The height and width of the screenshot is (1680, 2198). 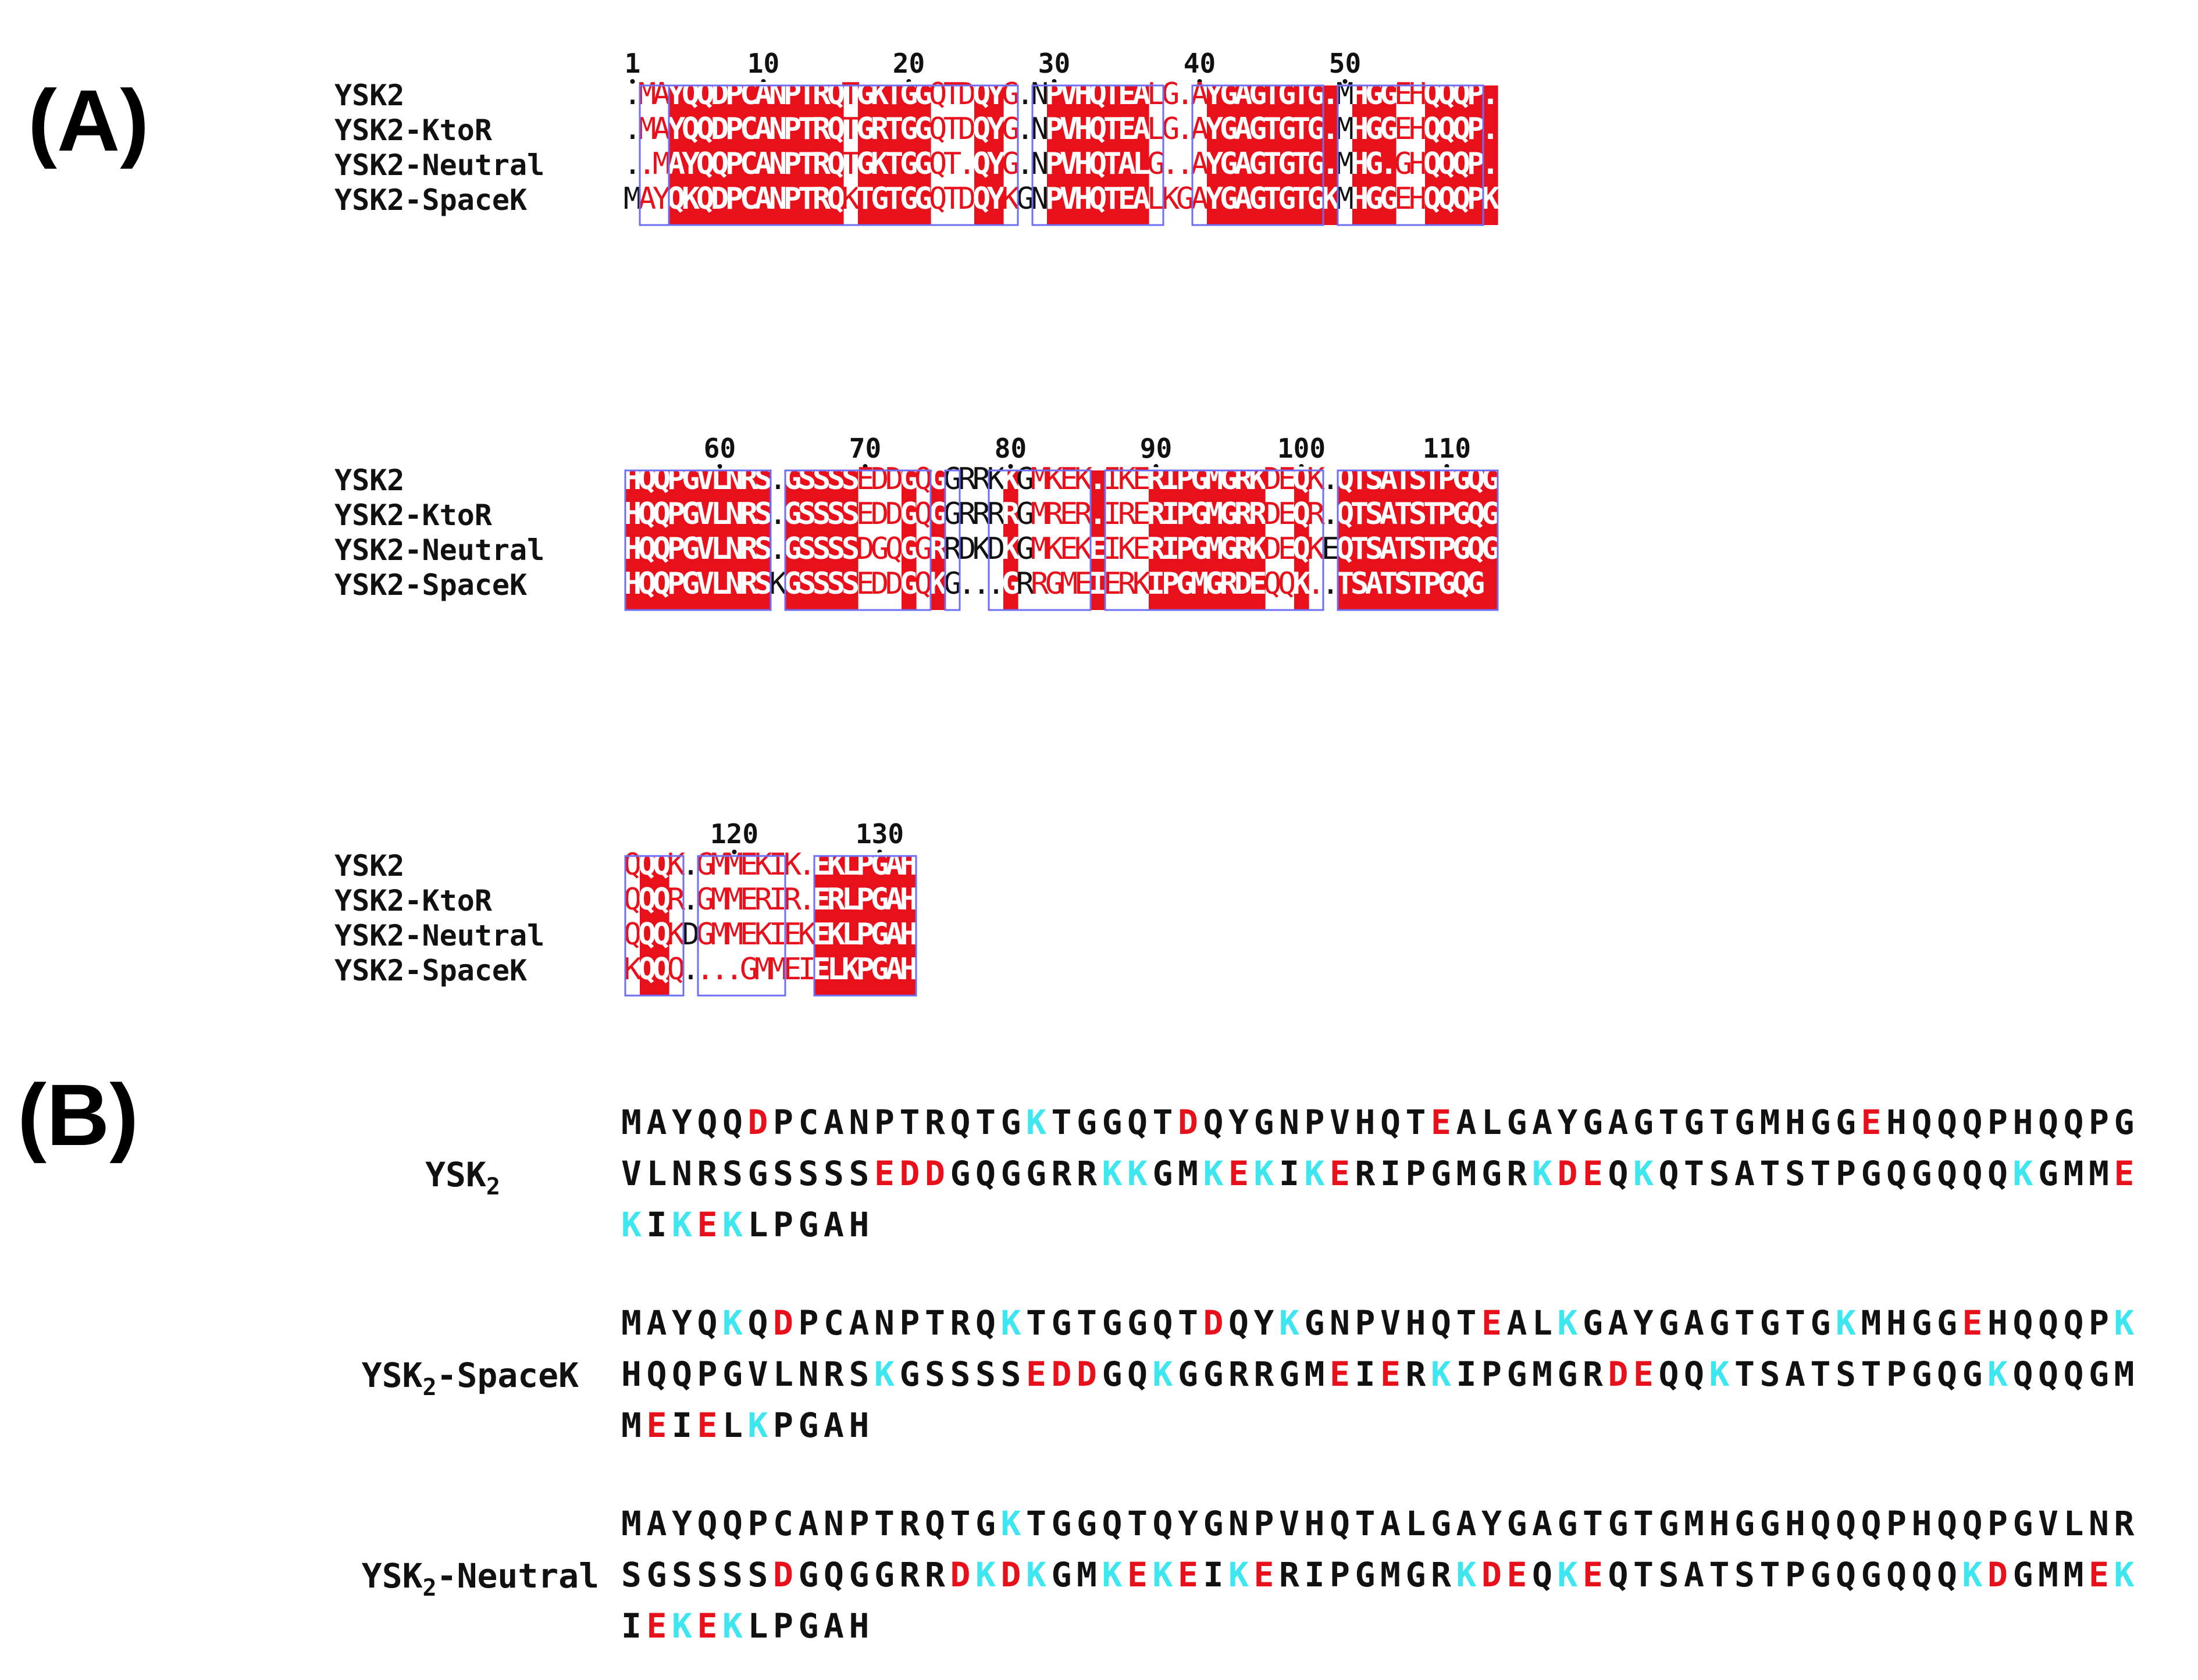 I want to click on sequence-name: YSK2, so click(x=369, y=866).